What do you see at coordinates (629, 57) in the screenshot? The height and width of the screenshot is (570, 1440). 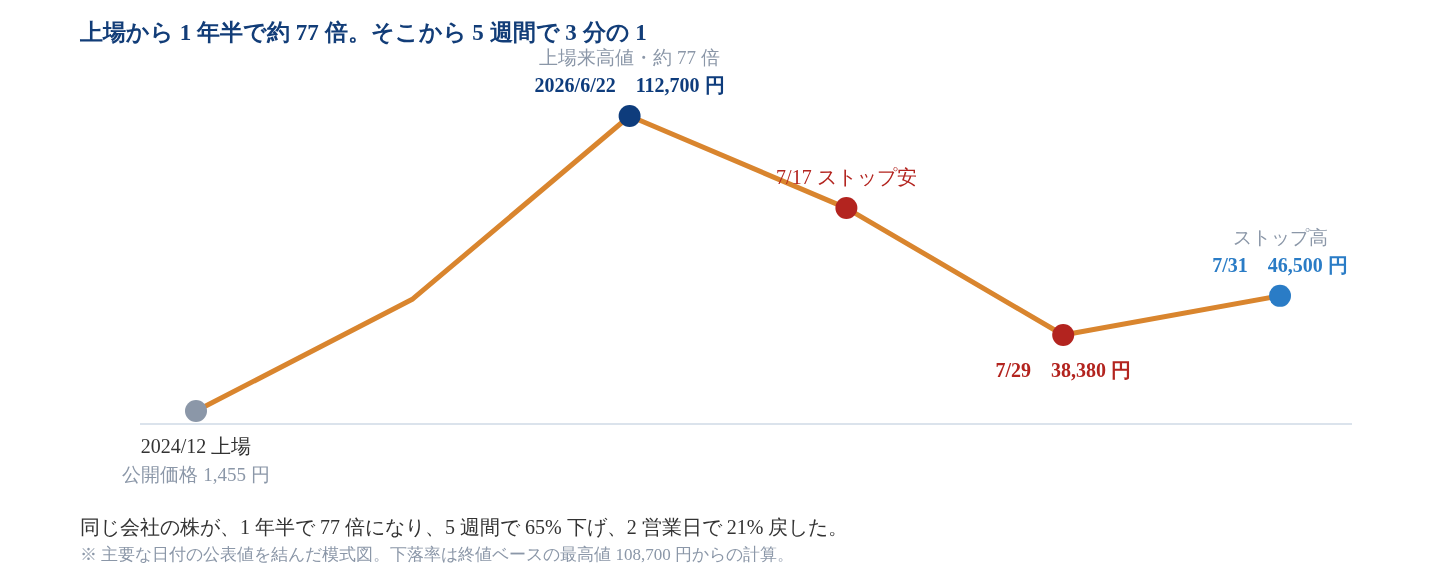 I see `text: 上場来高値・約 77 倍` at bounding box center [629, 57].